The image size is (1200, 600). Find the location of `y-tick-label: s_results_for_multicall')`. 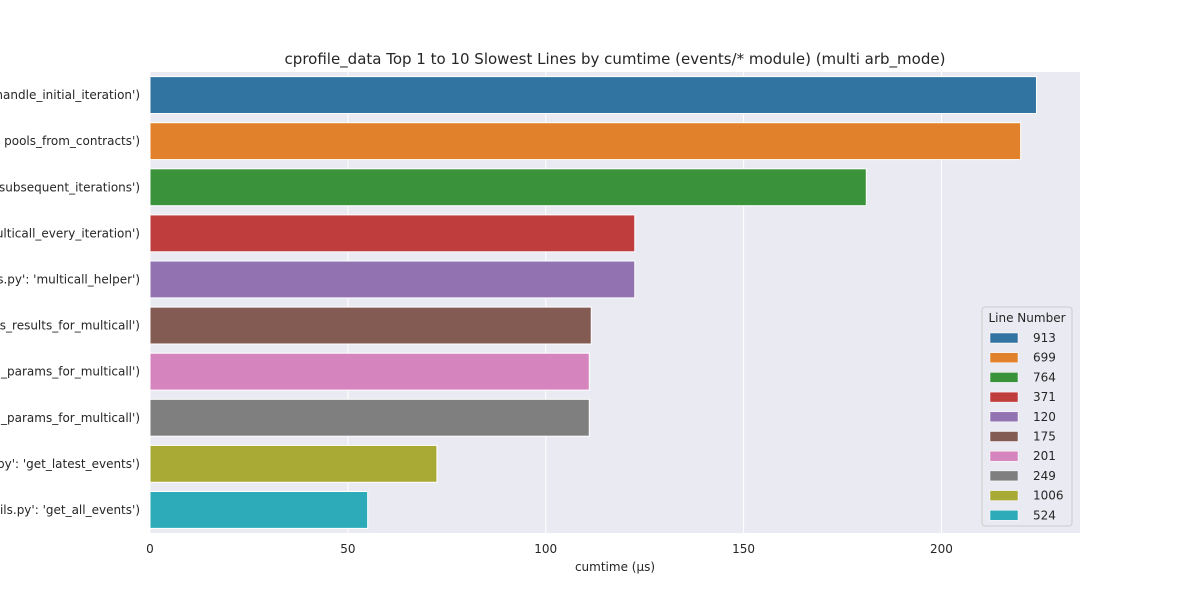

y-tick-label: s_results_for_multicall') is located at coordinates (70, 326).